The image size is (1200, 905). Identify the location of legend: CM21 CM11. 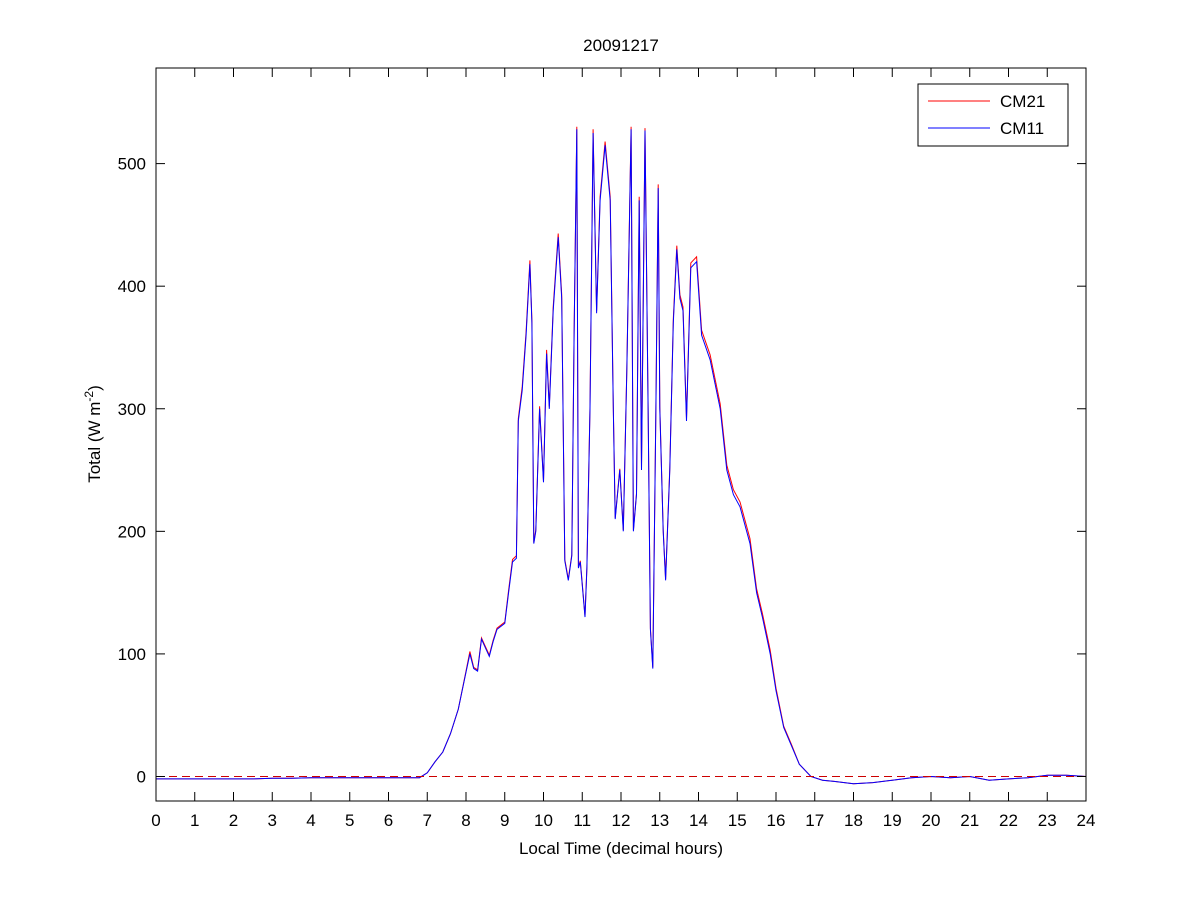
(993, 115).